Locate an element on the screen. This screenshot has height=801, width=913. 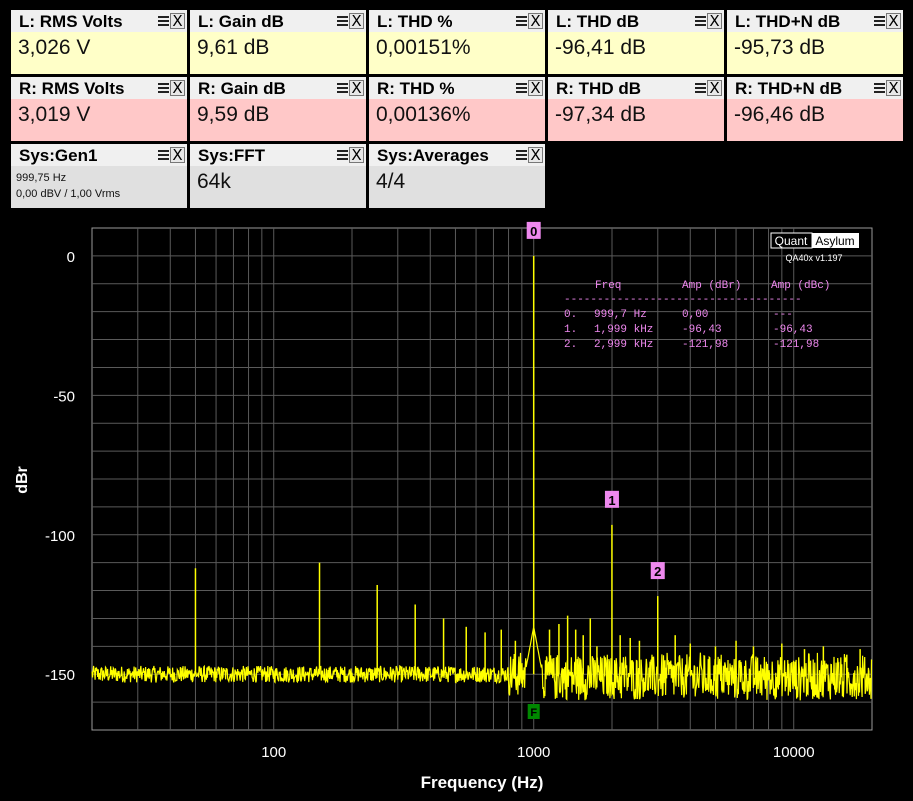
tile-0: L: RMS Volts X 3,026 V is located at coordinates (99, 42).